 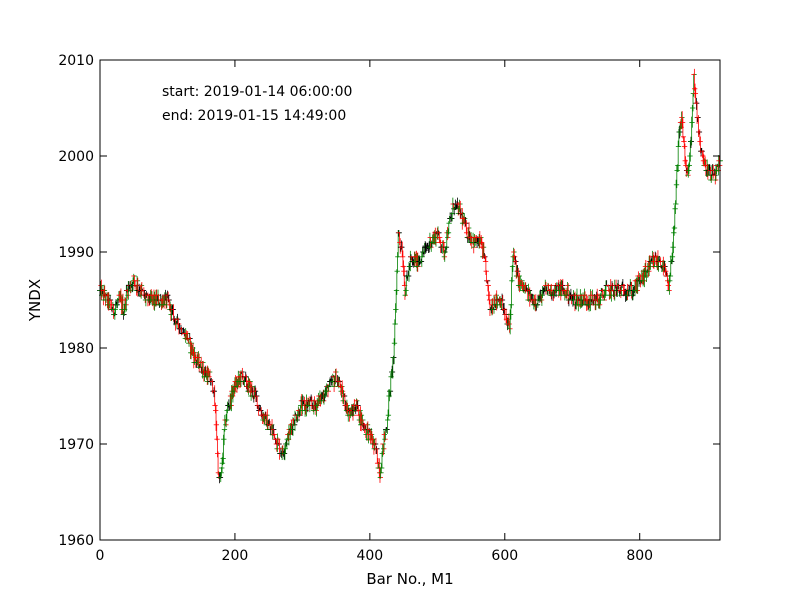 I want to click on x-tick-label: 200, so click(x=235, y=556).